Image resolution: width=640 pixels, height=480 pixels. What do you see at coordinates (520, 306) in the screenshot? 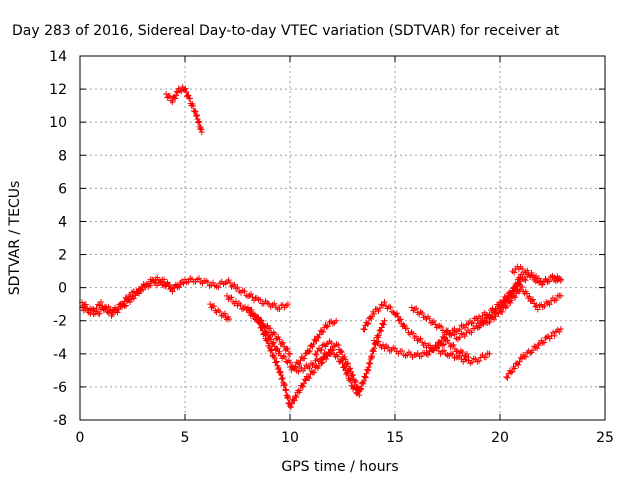
I see `series-trace-n` at bounding box center [520, 306].